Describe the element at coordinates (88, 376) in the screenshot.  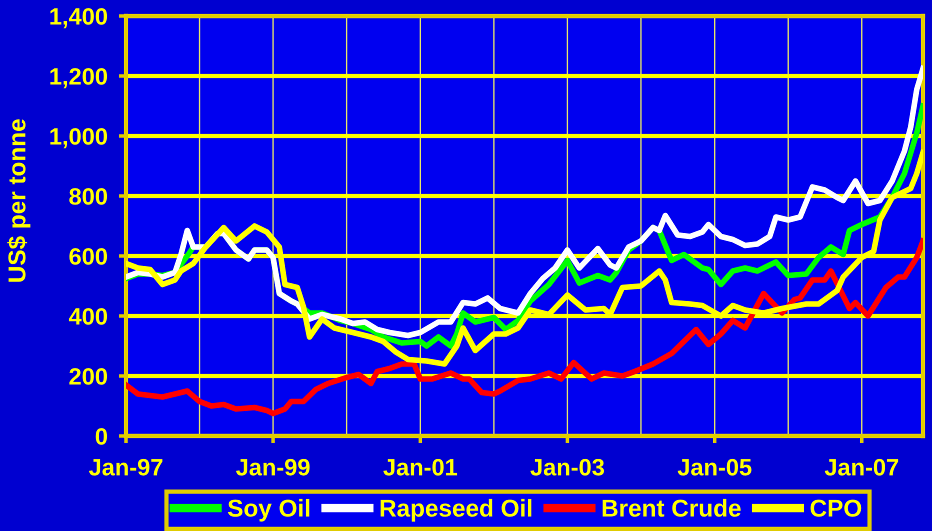
I see `y-tick-label: 200` at that location.